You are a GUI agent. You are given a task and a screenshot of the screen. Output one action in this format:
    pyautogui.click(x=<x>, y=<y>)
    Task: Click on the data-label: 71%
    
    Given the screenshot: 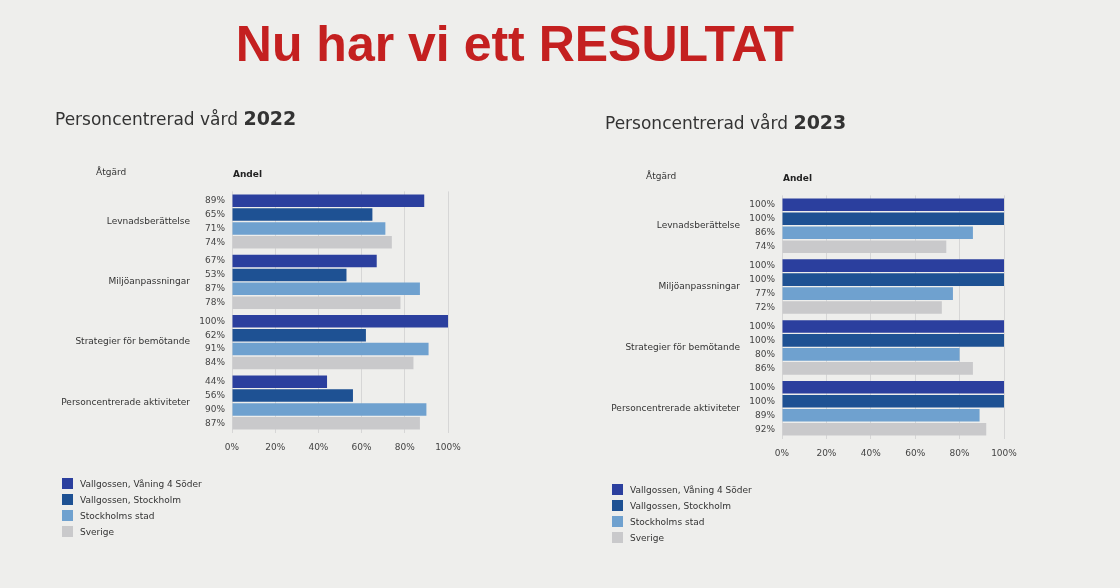 What is the action you would take?
    pyautogui.click(x=215, y=227)
    